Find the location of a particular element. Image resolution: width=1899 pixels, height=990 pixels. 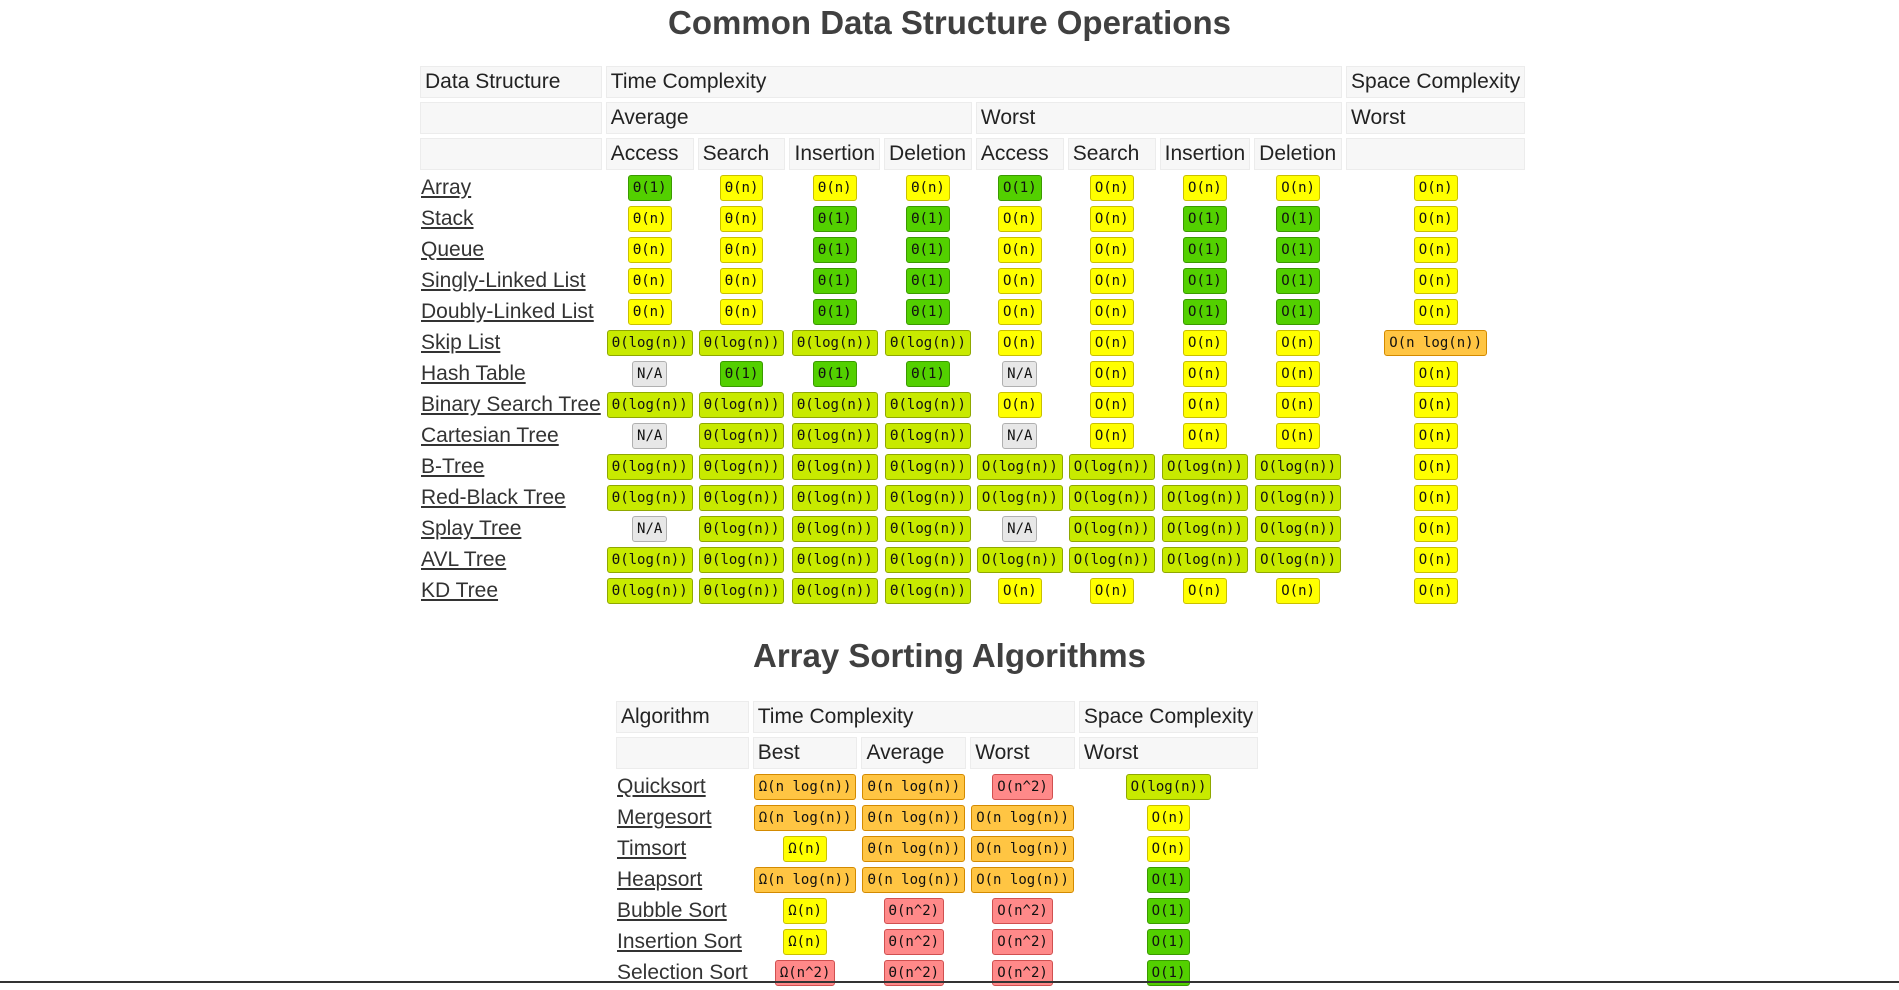

data-structure-link: Stack is located at coordinates (447, 218).